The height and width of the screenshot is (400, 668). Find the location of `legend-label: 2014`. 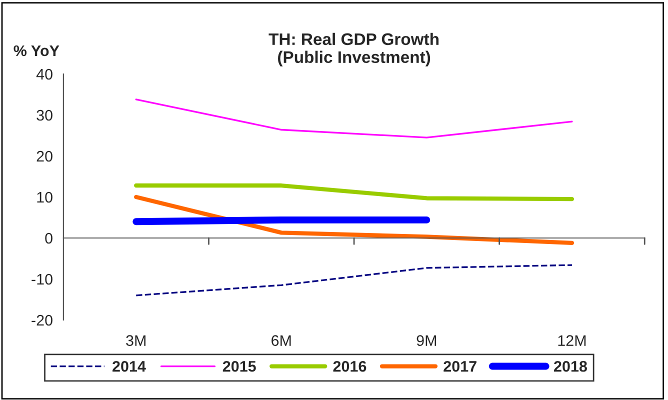

legend-label: 2014 is located at coordinates (129, 366).